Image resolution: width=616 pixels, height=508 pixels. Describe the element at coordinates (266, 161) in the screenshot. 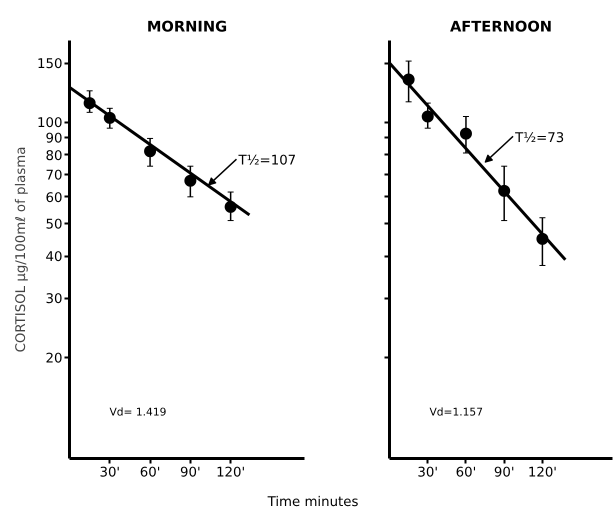

I see `annotation: T½=107` at that location.